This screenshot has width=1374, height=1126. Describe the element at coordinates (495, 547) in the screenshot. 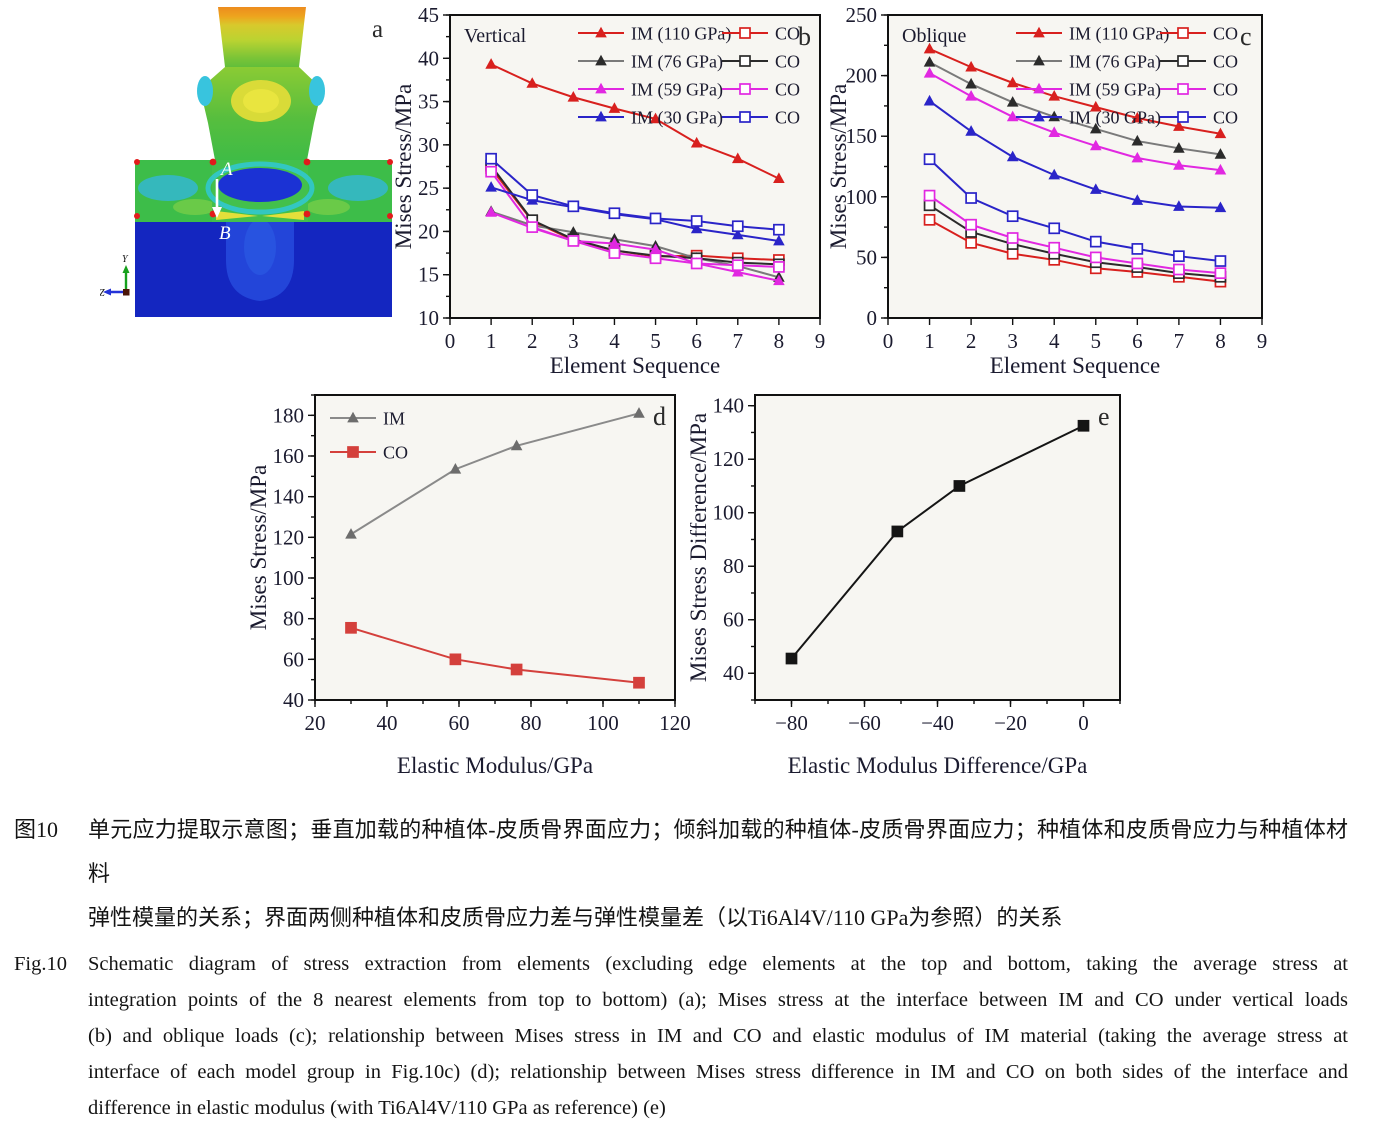

I see `plot-frame` at that location.